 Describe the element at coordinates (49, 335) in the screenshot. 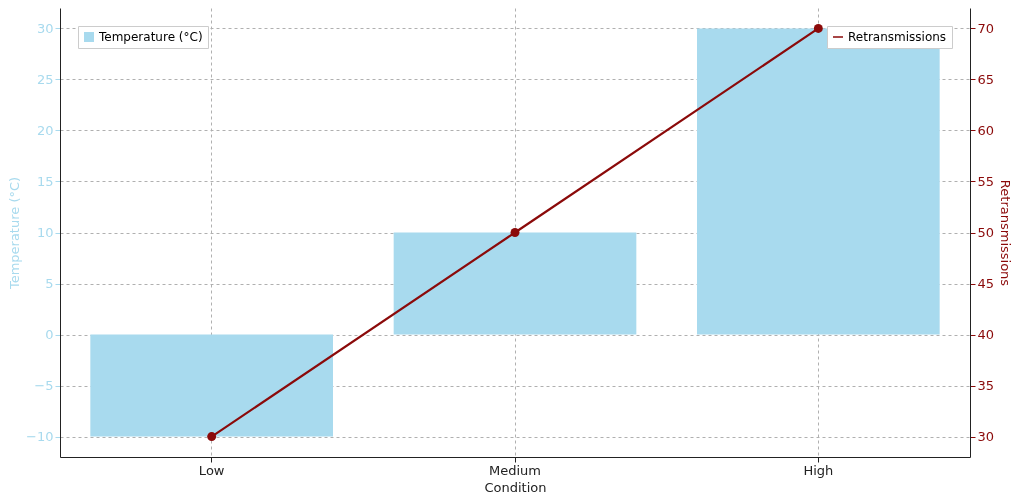

I see `y-tick-label: 0` at that location.